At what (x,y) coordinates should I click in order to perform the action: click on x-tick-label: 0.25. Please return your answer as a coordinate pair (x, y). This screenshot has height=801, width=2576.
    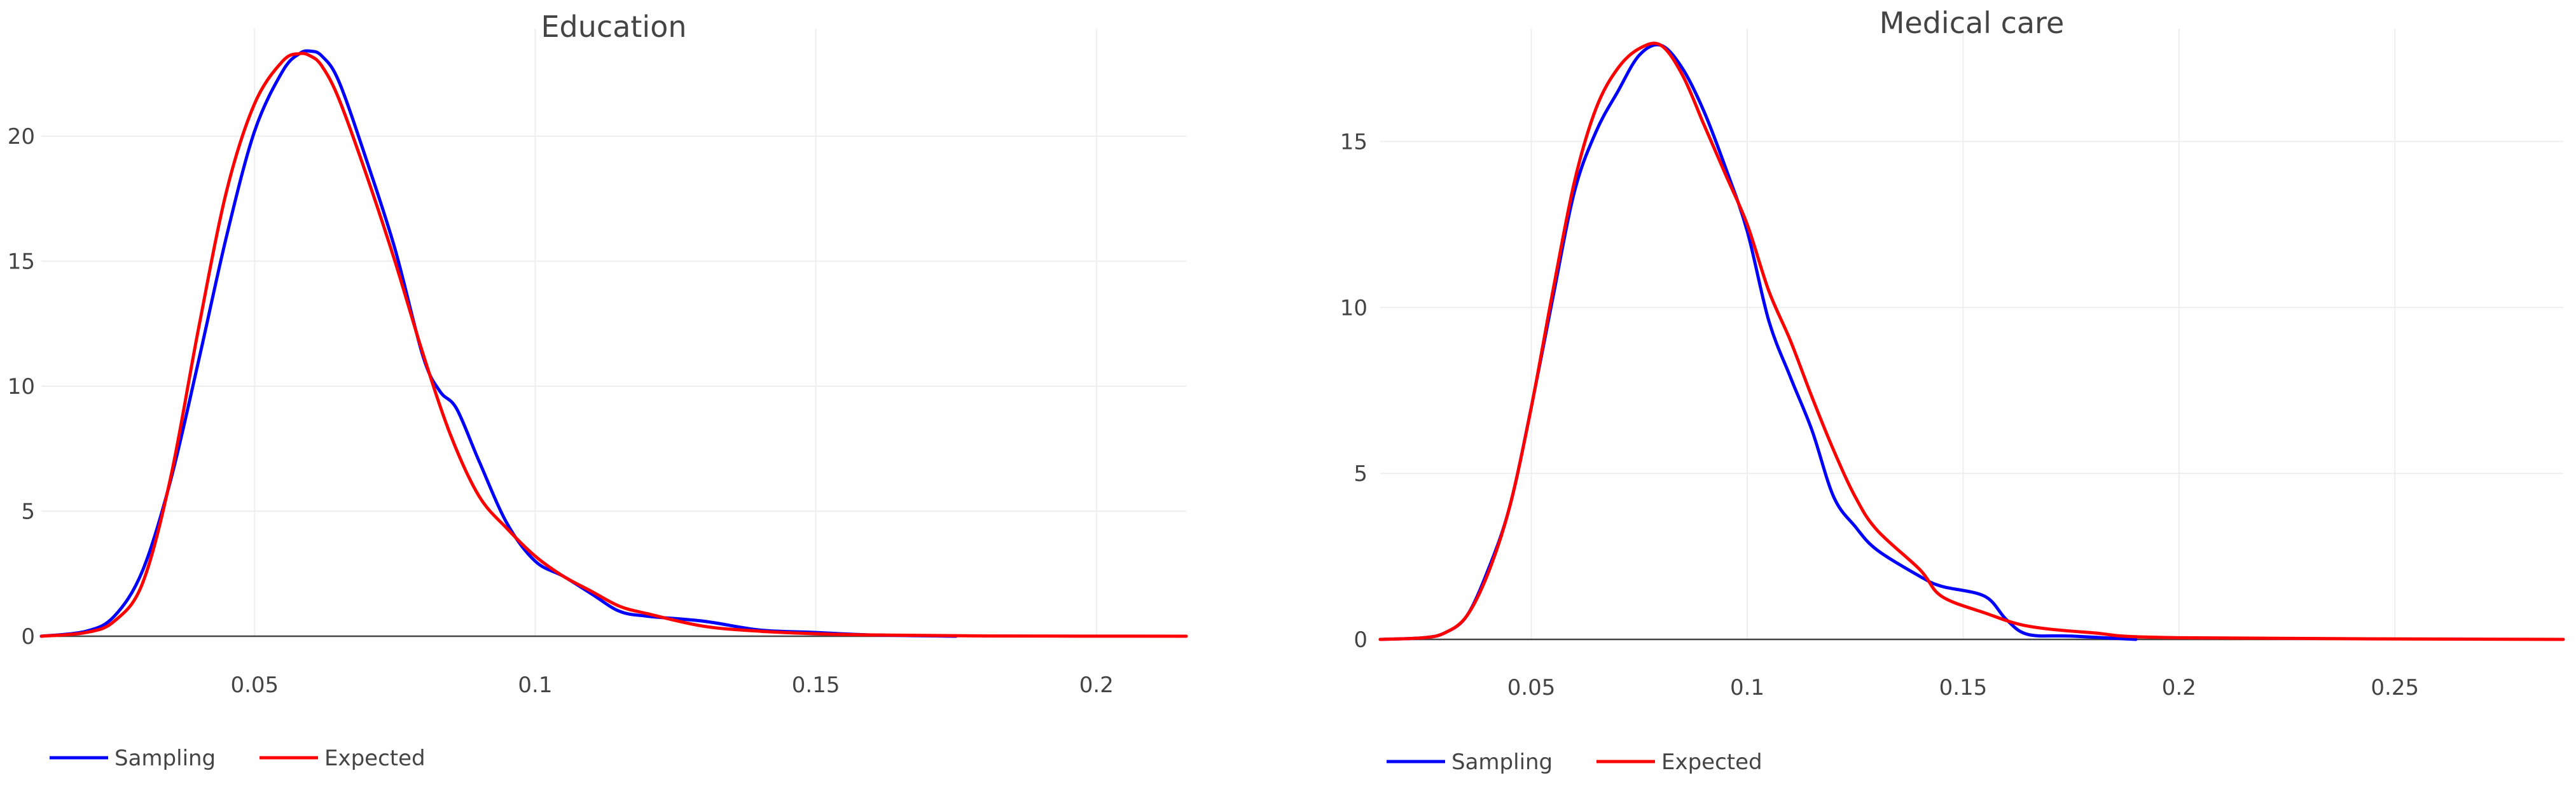
    Looking at the image, I should click on (2395, 687).